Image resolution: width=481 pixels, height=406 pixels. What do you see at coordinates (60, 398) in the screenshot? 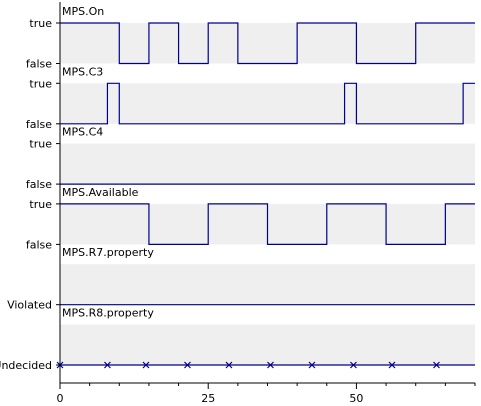
I see `x-tick-label: 0` at bounding box center [60, 398].